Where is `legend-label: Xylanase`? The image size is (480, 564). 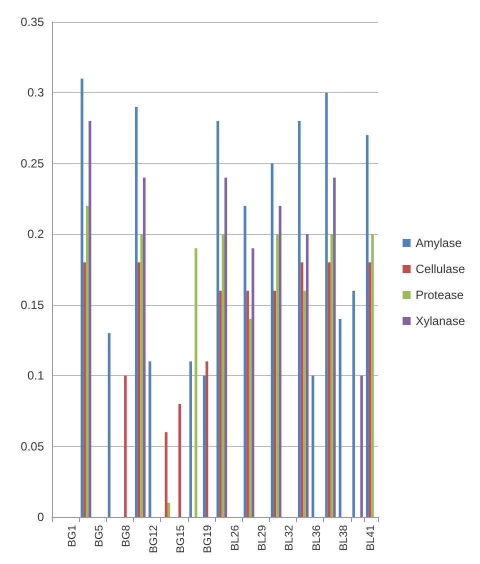 legend-label: Xylanase is located at coordinates (441, 321).